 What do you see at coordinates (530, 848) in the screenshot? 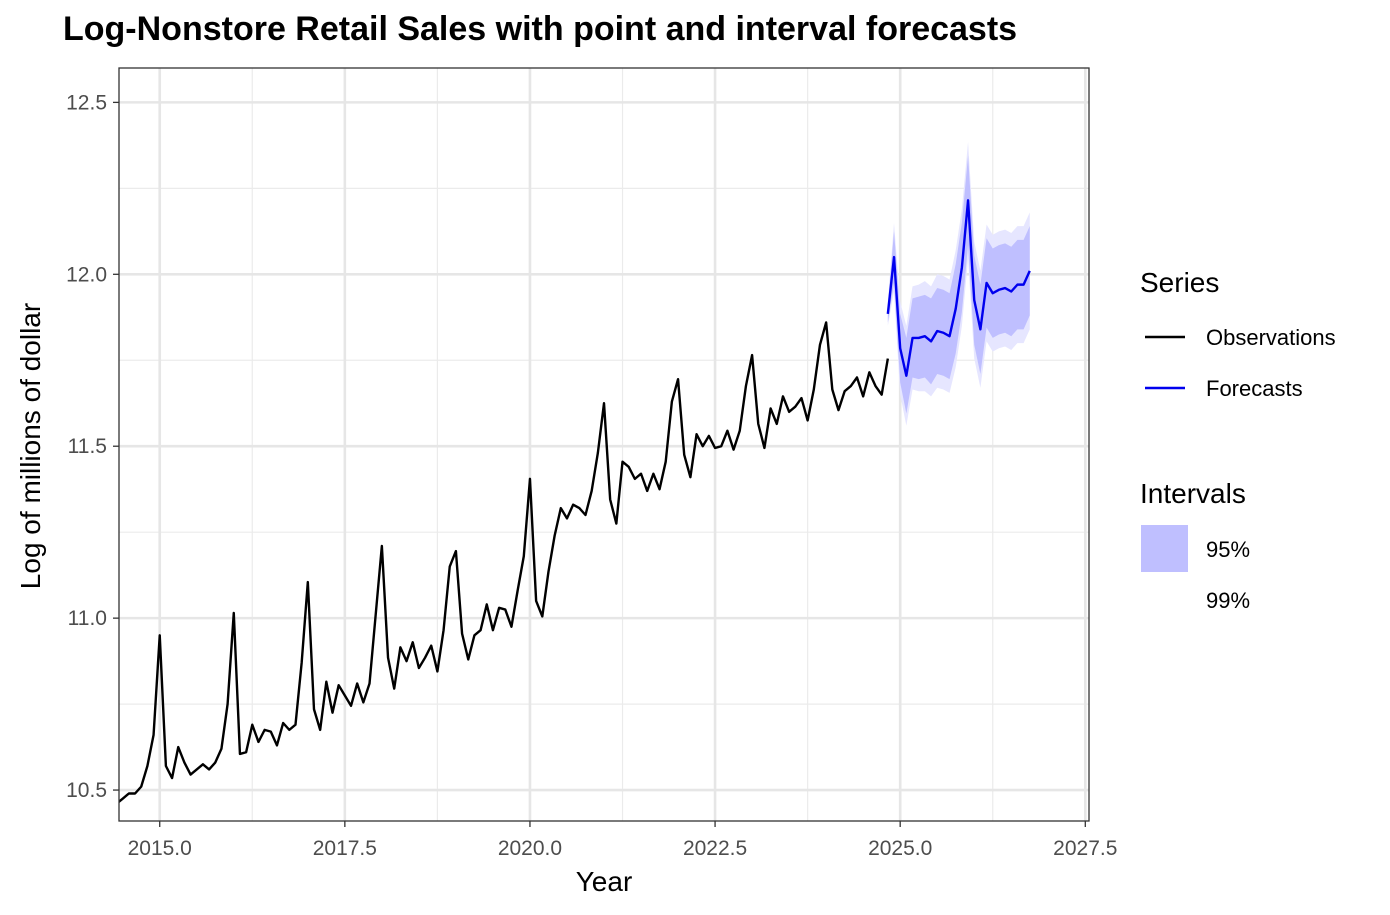
I see `x-tick-label: 2020.0` at bounding box center [530, 848].